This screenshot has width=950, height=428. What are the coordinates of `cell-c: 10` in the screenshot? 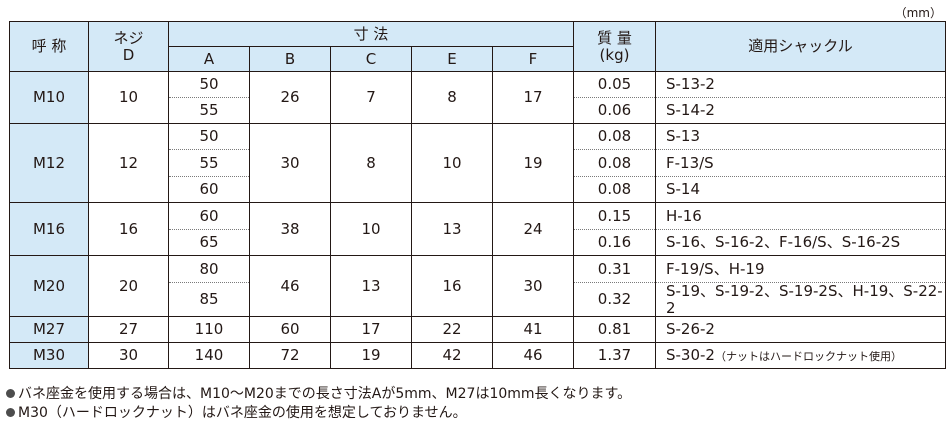 It's located at (371, 229).